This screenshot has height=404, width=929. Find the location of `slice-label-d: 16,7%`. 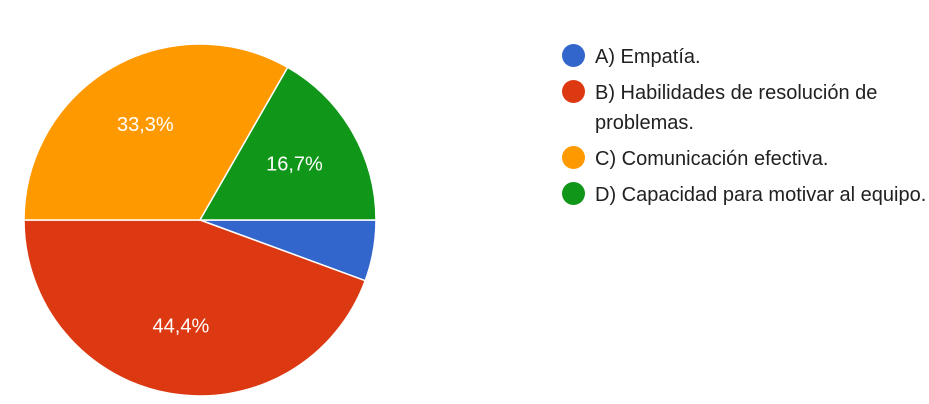

slice-label-d: 16,7% is located at coordinates (294, 165).